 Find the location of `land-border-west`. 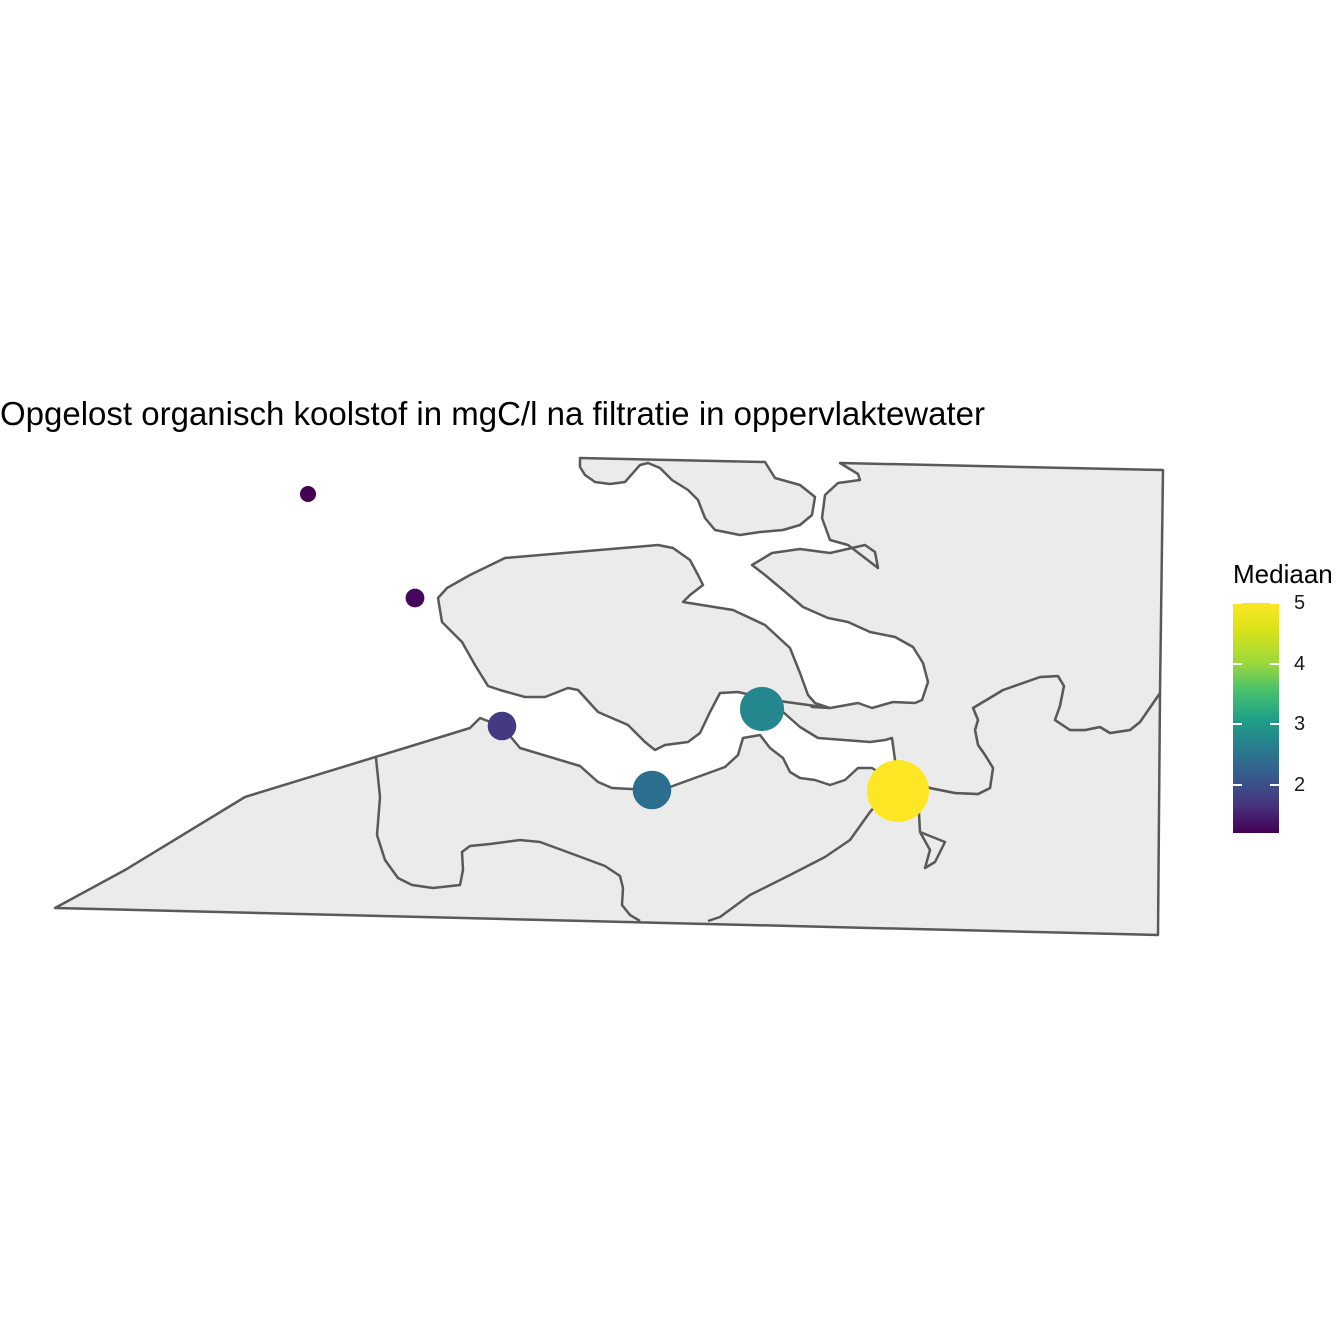

land-border-west is located at coordinates (507, 840).